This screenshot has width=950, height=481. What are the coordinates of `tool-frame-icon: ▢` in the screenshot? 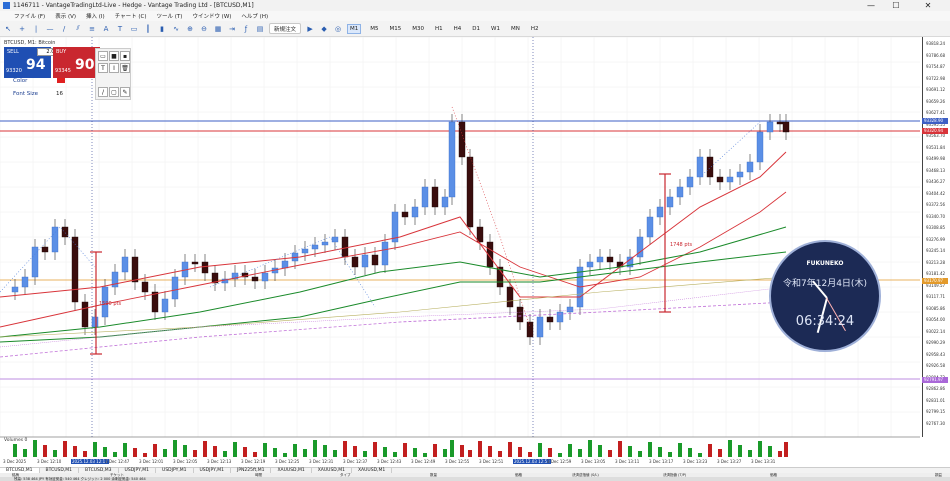 It's located at (114, 92).